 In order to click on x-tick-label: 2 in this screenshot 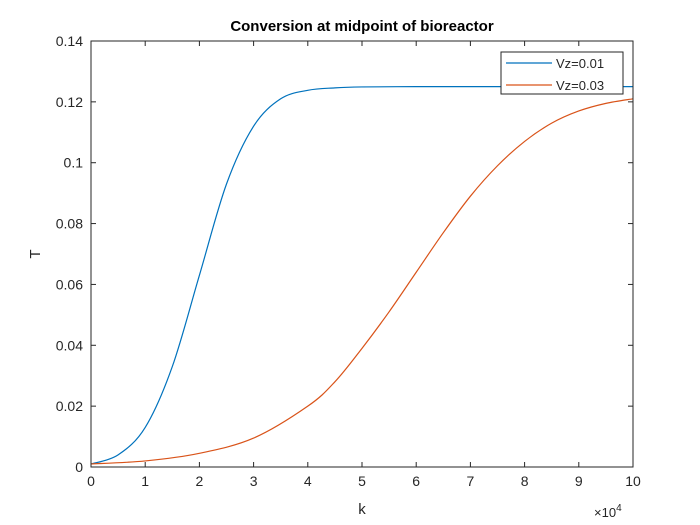, I will do `click(200, 481)`.